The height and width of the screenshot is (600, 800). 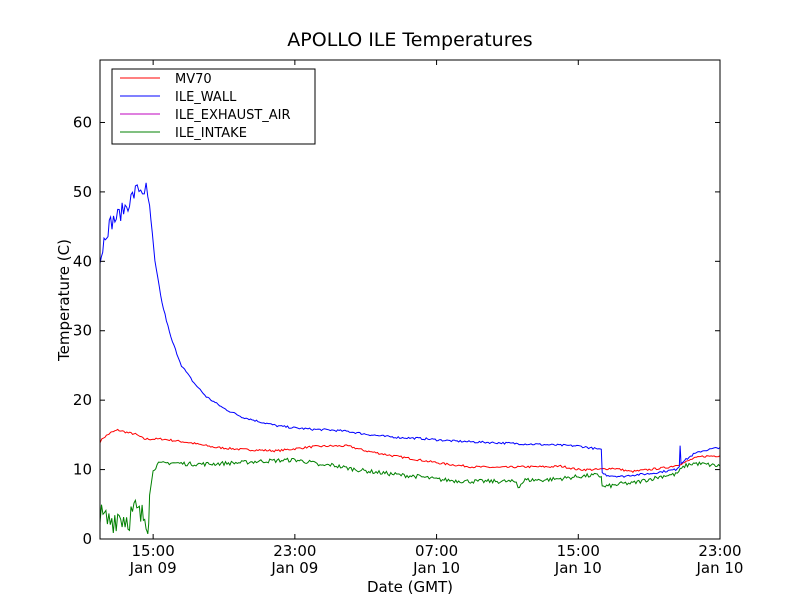 What do you see at coordinates (410, 451) in the screenshot?
I see `series-line-mv70` at bounding box center [410, 451].